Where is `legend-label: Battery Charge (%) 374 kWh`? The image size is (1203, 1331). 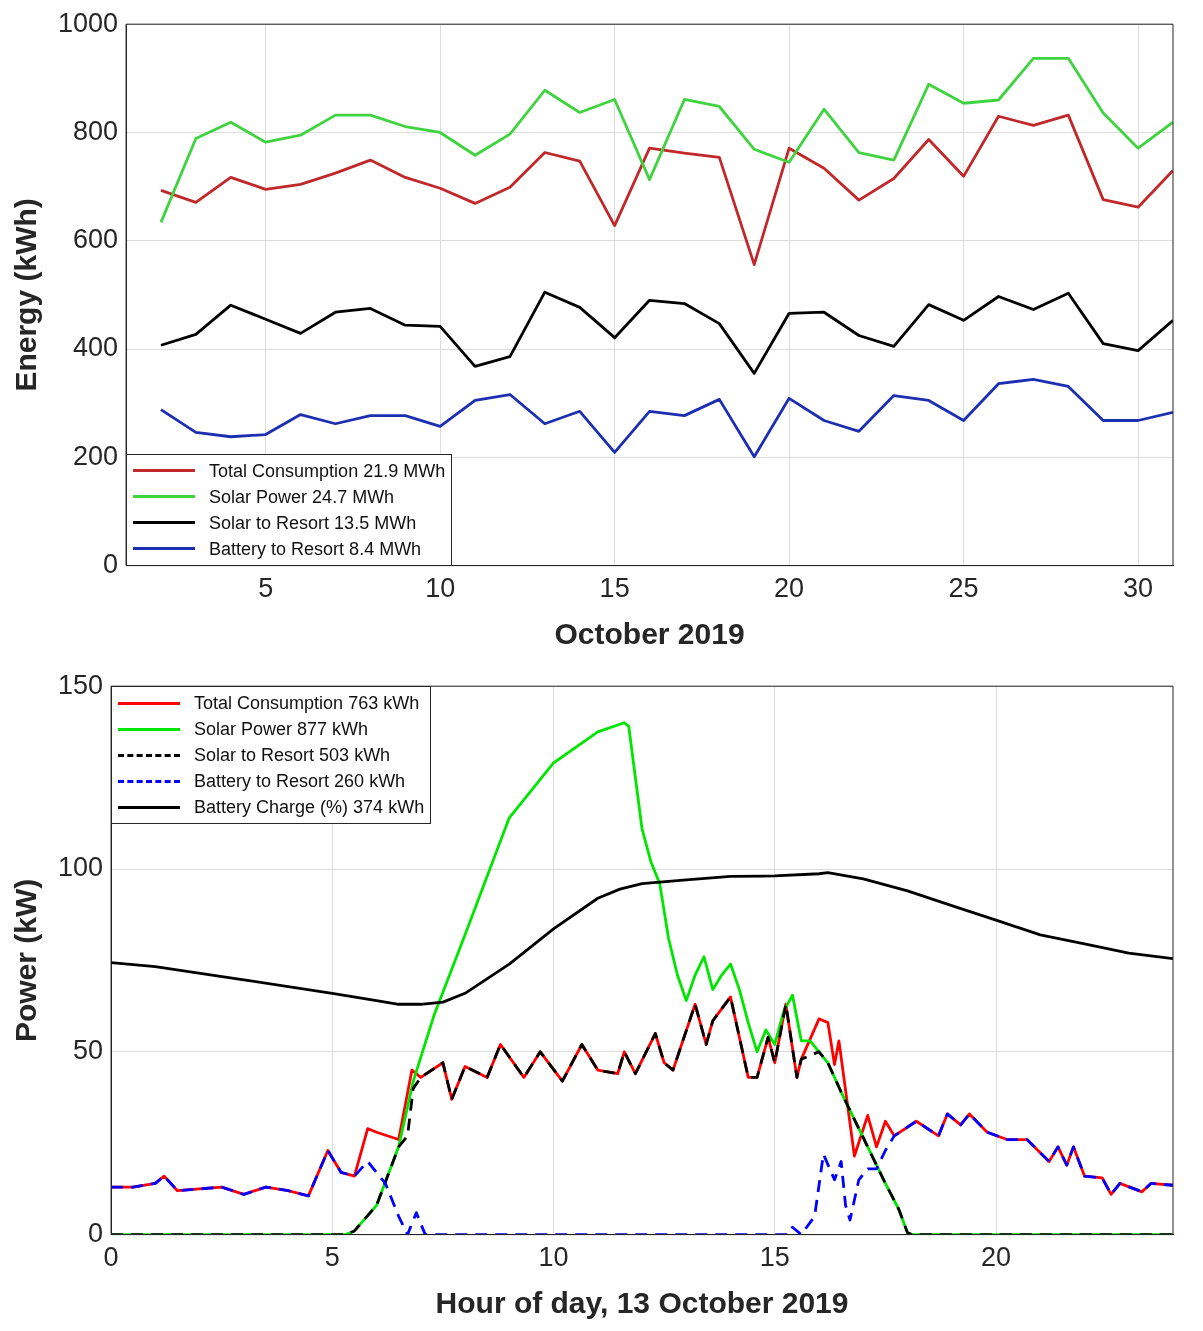 legend-label: Battery Charge (%) 374 kWh is located at coordinates (309, 808).